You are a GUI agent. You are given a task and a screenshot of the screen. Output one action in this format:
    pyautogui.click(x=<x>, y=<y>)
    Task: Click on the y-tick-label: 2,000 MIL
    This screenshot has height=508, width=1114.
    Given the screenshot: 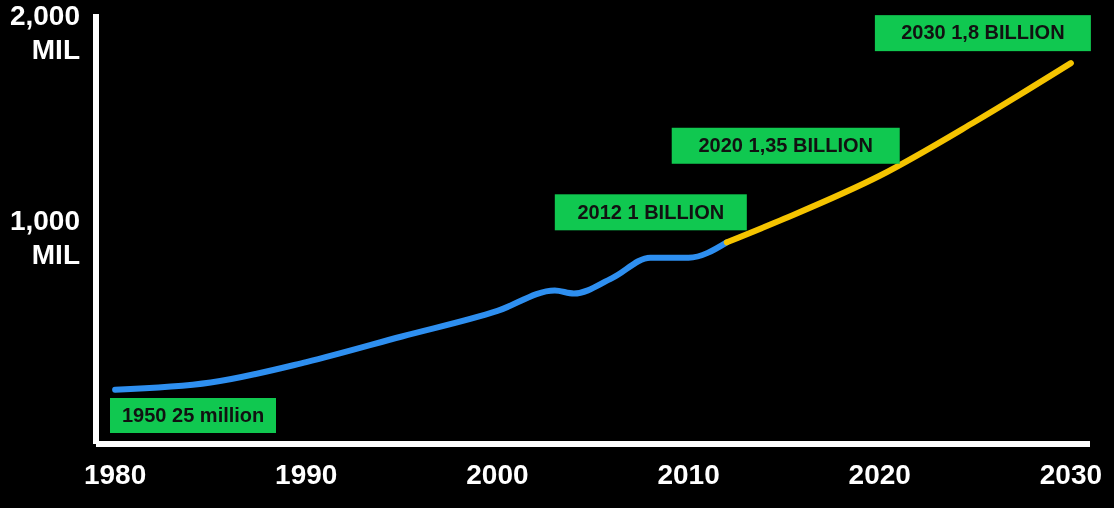 What is the action you would take?
    pyautogui.click(x=44, y=33)
    